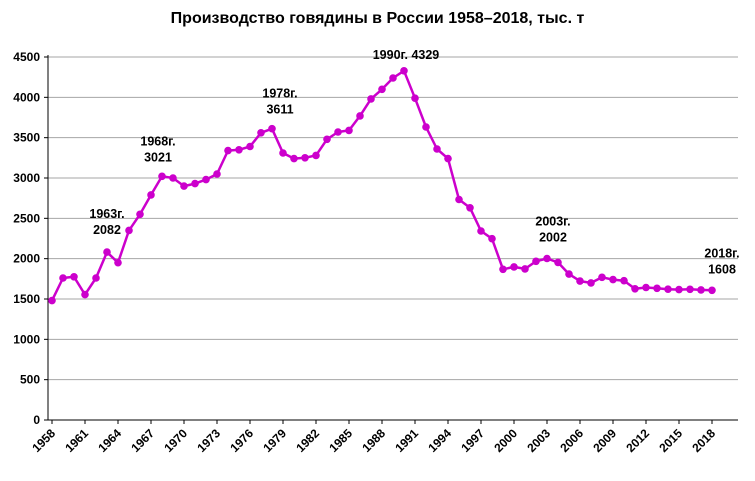 The width and height of the screenshot is (755, 481). I want to click on x-tick-label: 2009, so click(604, 440).